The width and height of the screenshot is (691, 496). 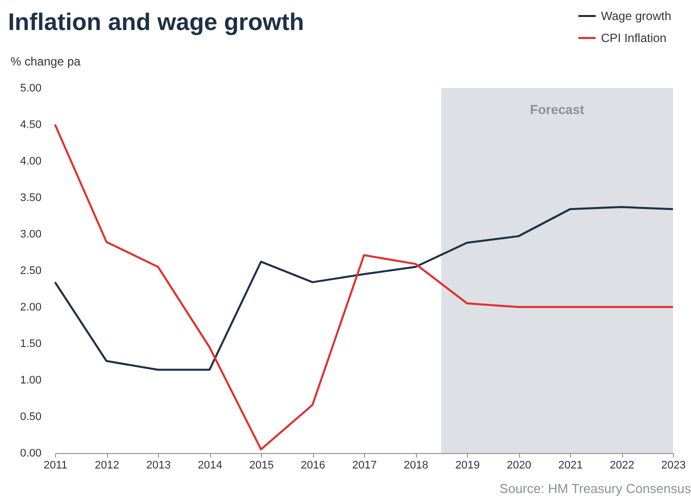 What do you see at coordinates (31, 454) in the screenshot?
I see `y-tick-label: 0.00` at bounding box center [31, 454].